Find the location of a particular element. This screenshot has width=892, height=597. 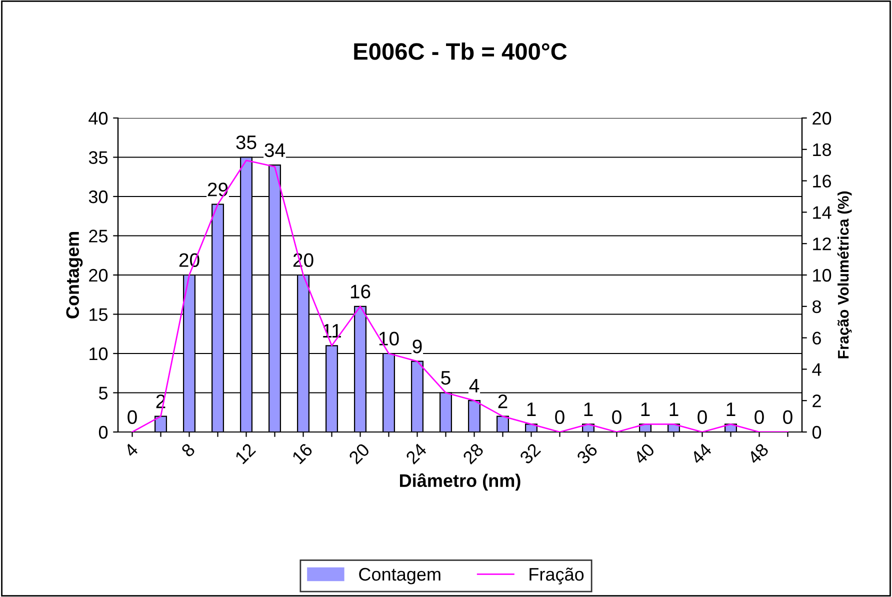

y-tick-label: 35 is located at coordinates (98, 157).